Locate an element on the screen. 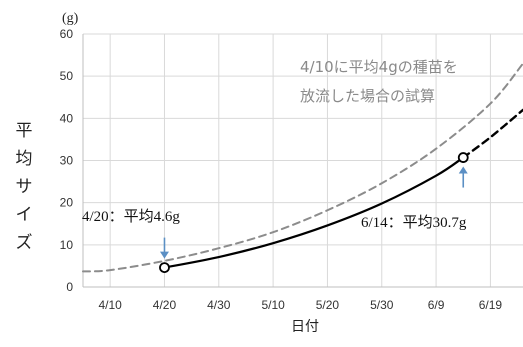 The image size is (523, 347). y-axis-title-char-5: ズ is located at coordinates (24, 243).